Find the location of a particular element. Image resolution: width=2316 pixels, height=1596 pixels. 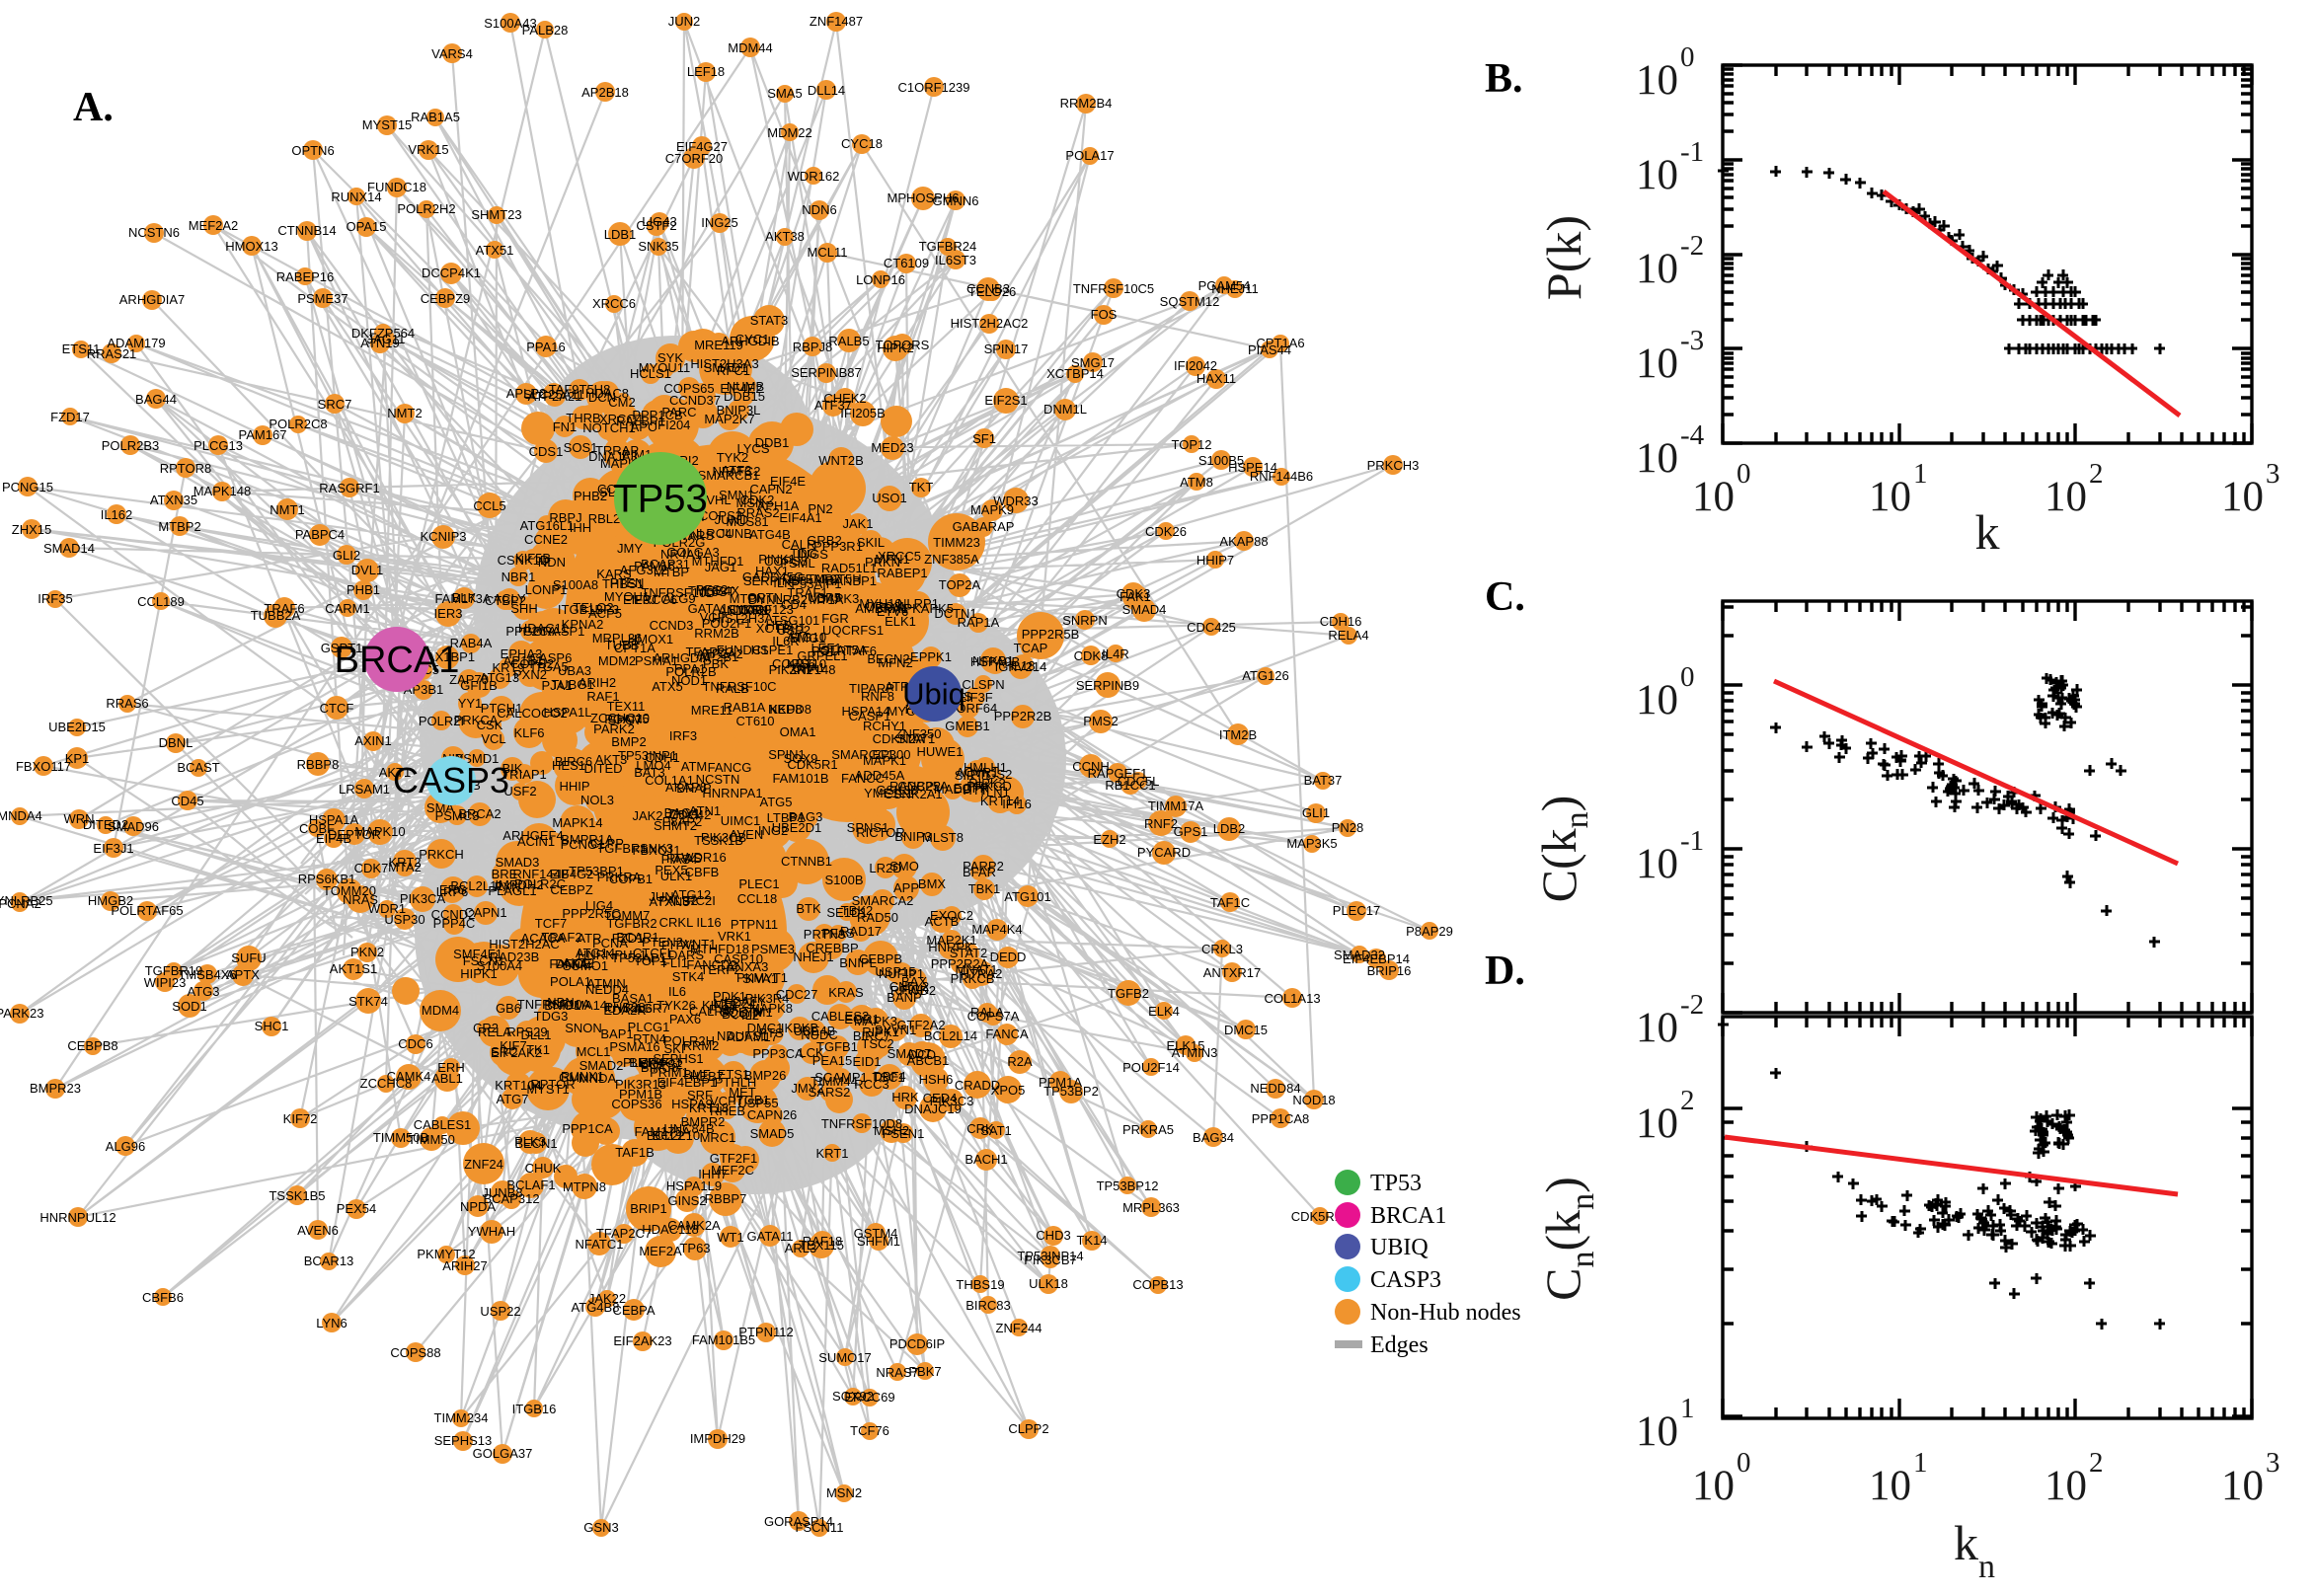

svg-text: TUBB2A is located at coordinates (276, 615).